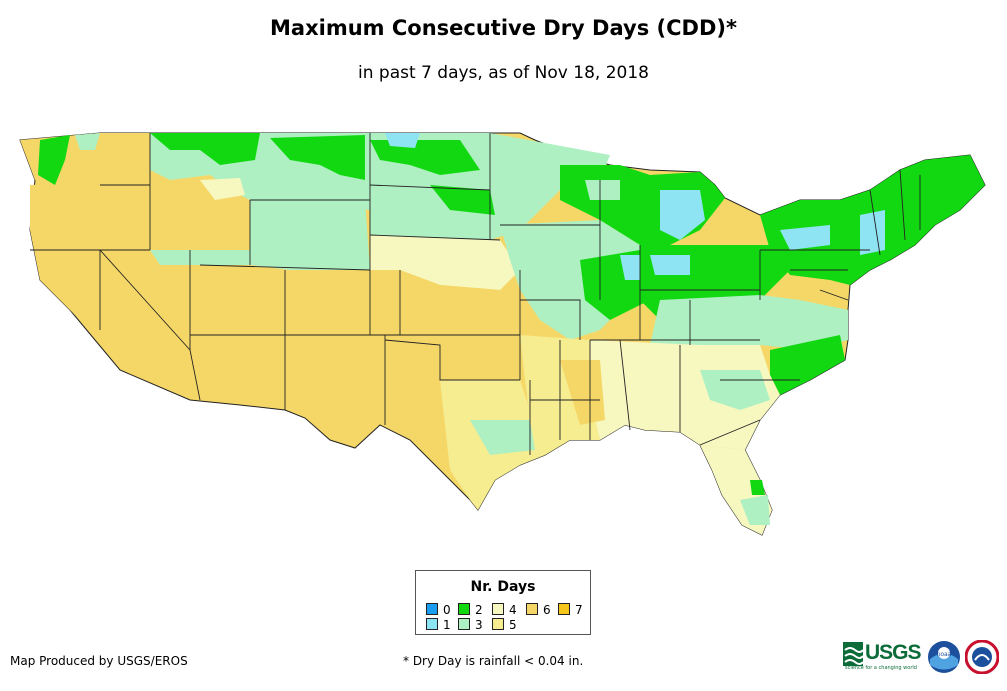 This screenshot has height=691, width=1007. What do you see at coordinates (503, 602) in the screenshot?
I see `legend: Nr. Days 0 1 2 3 4 5 6 7` at bounding box center [503, 602].